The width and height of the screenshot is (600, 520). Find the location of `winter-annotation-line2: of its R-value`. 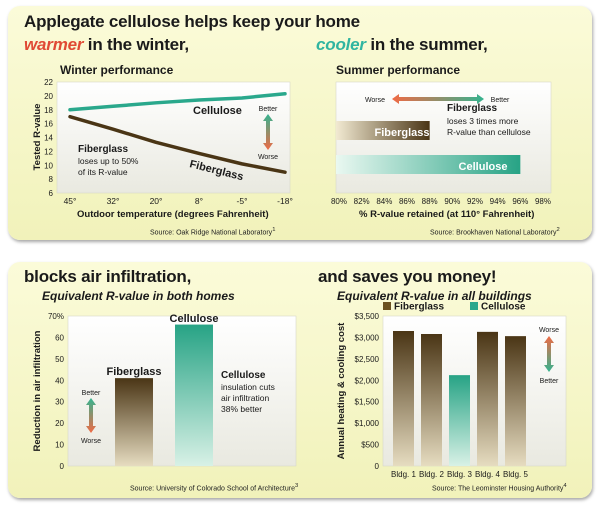

winter-annotation-line2: of its R-value is located at coordinates (103, 172).